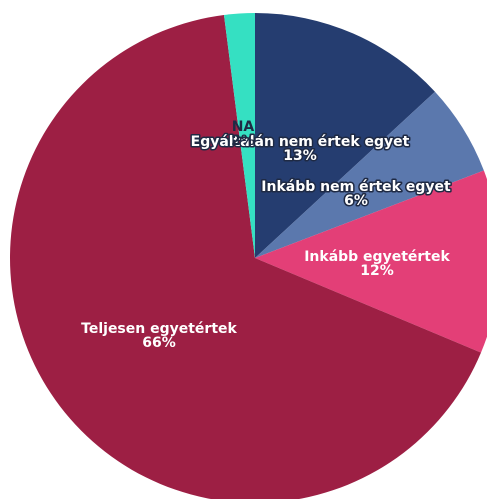 This screenshot has height=499, width=487. Describe the element at coordinates (377, 271) in the screenshot. I see `slice-value-inkabb-egyetertek: 12%` at that location.